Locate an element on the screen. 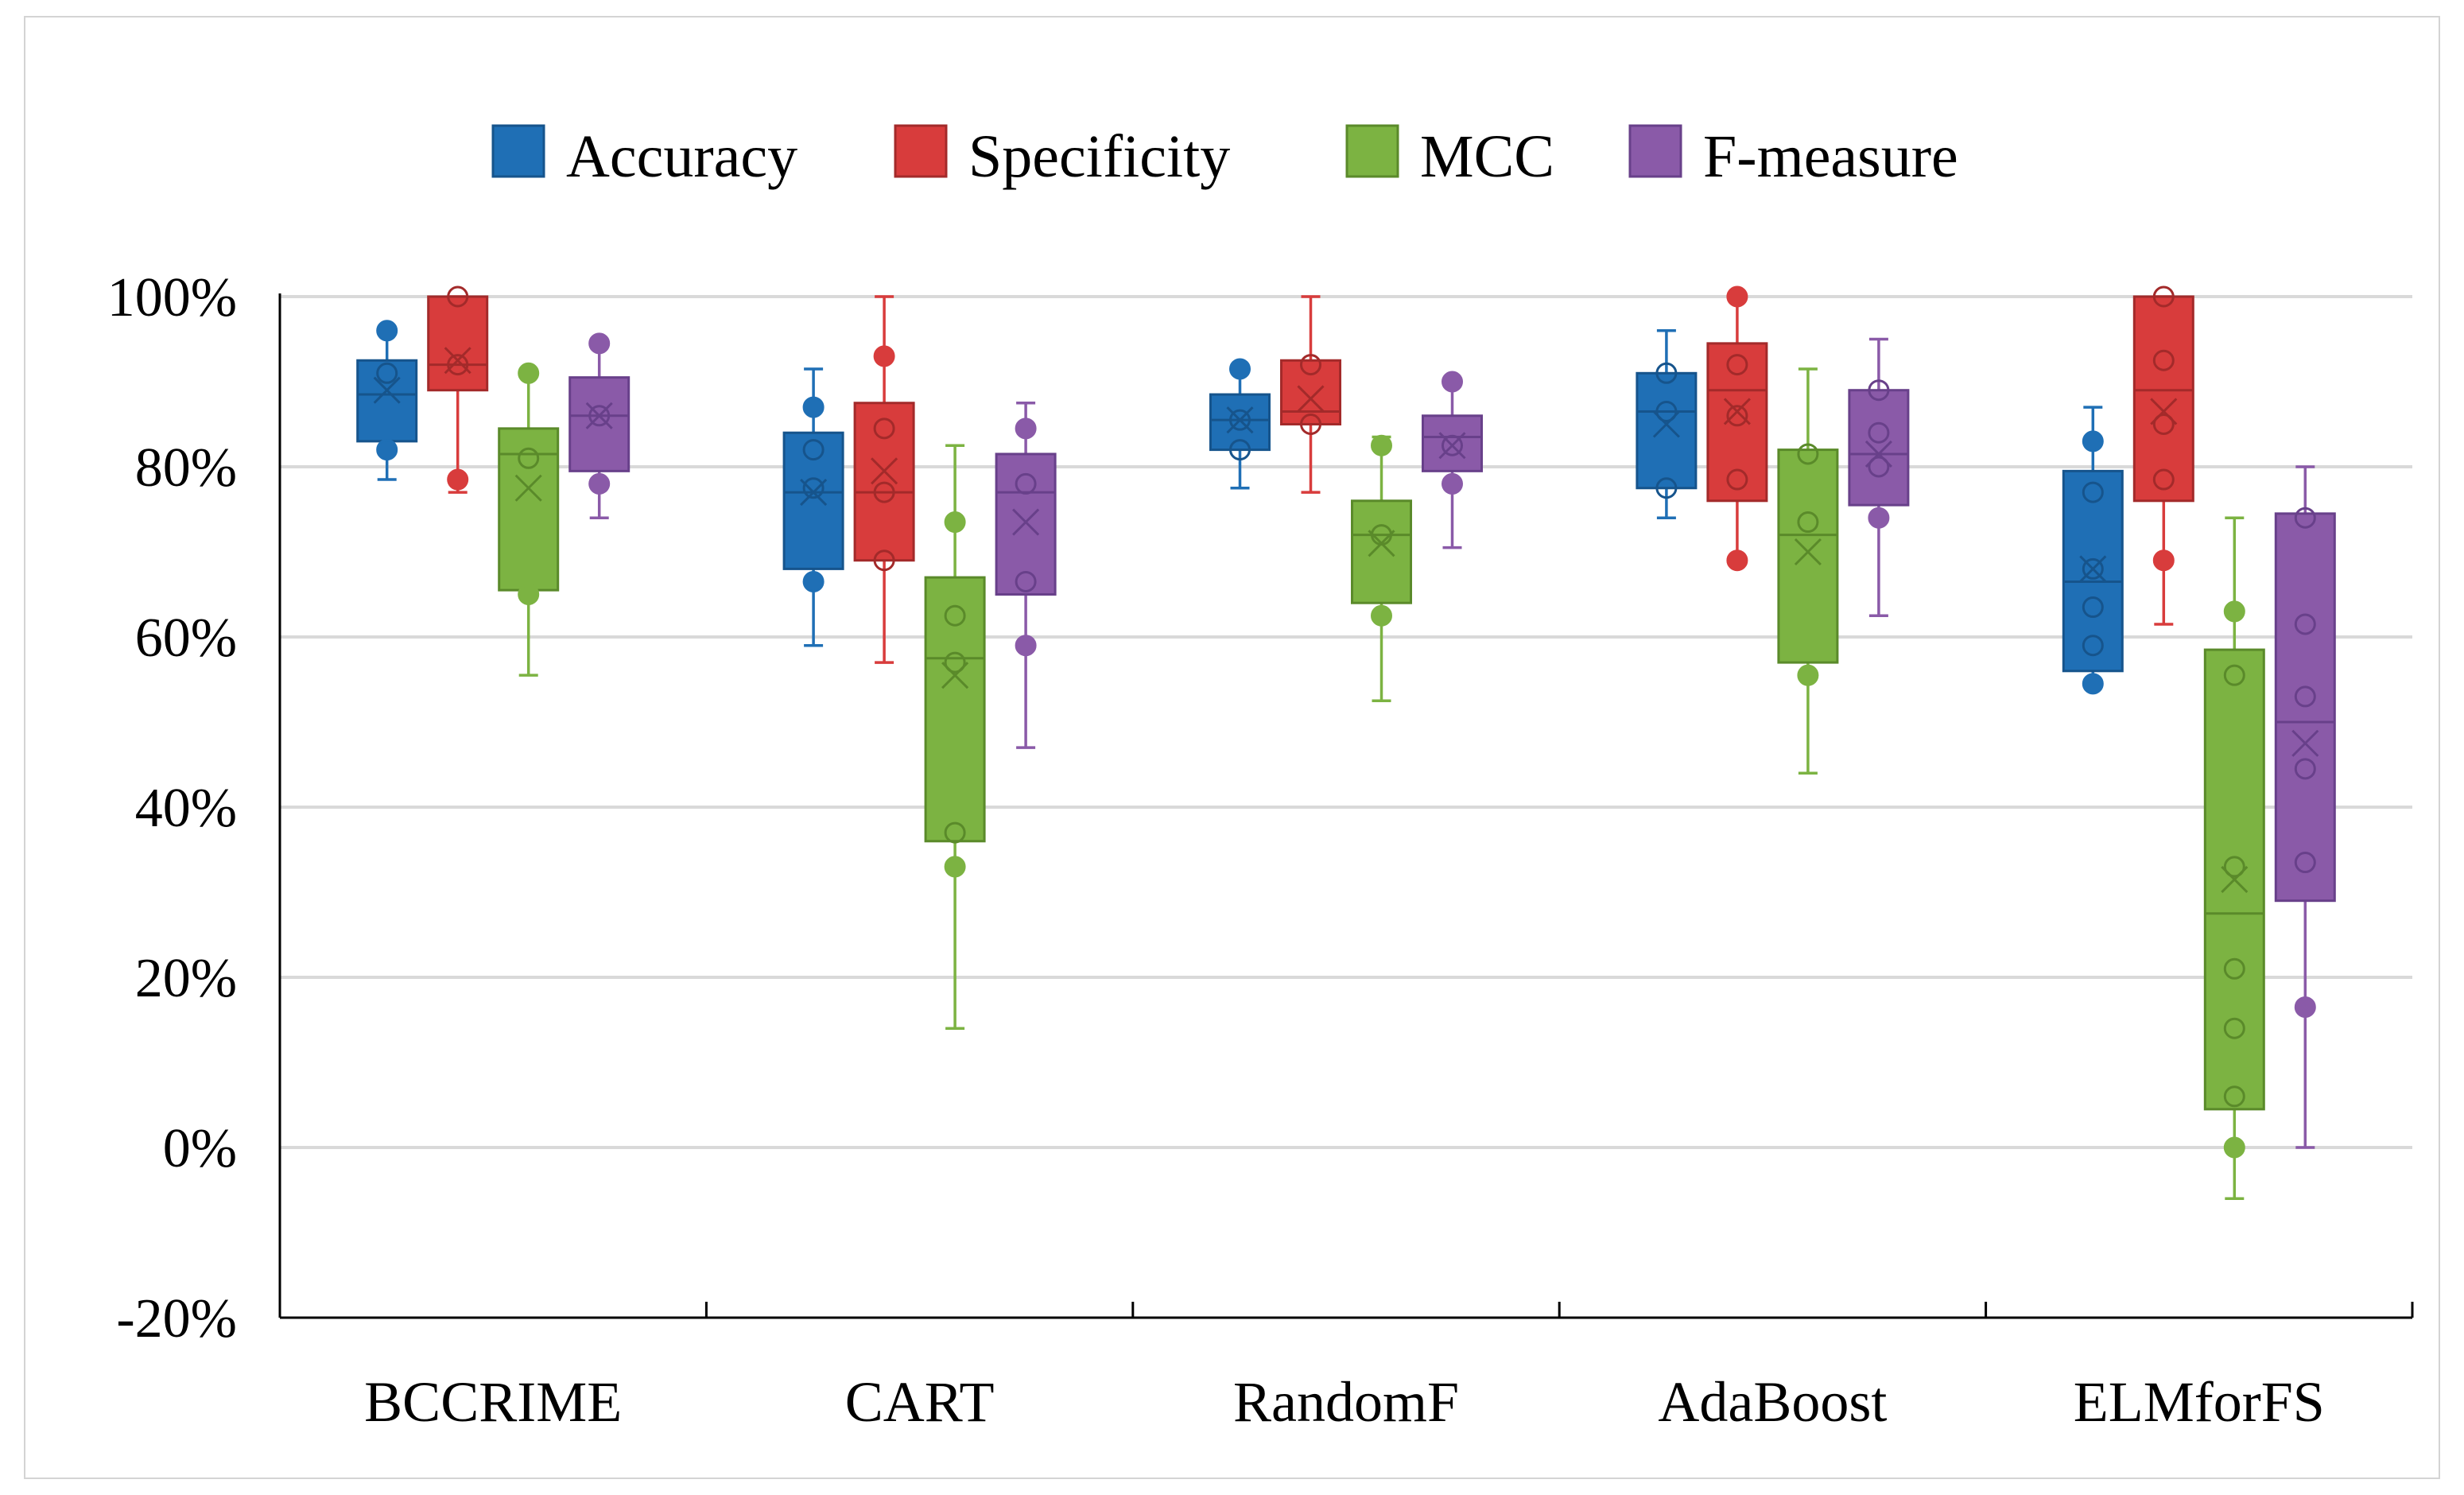  box-f-measure-elmforfs is located at coordinates (2305, 807).